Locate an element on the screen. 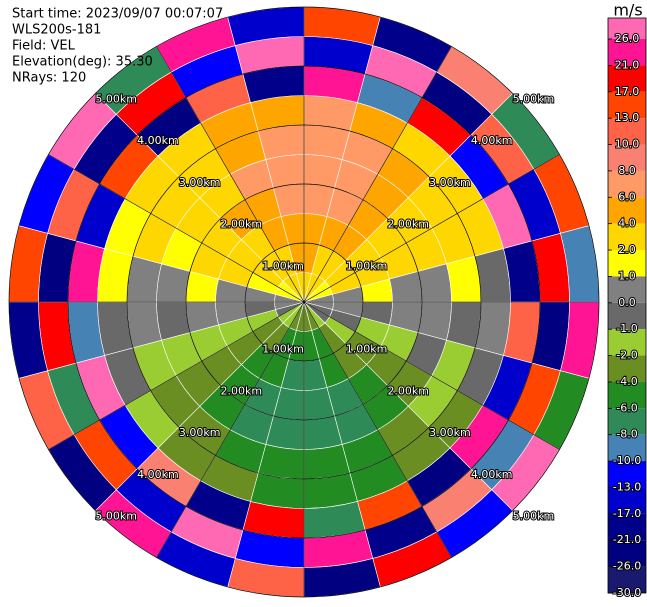 This screenshot has width=647, height=607. colorbar-tick-label: -8.0 is located at coordinates (626, 434).